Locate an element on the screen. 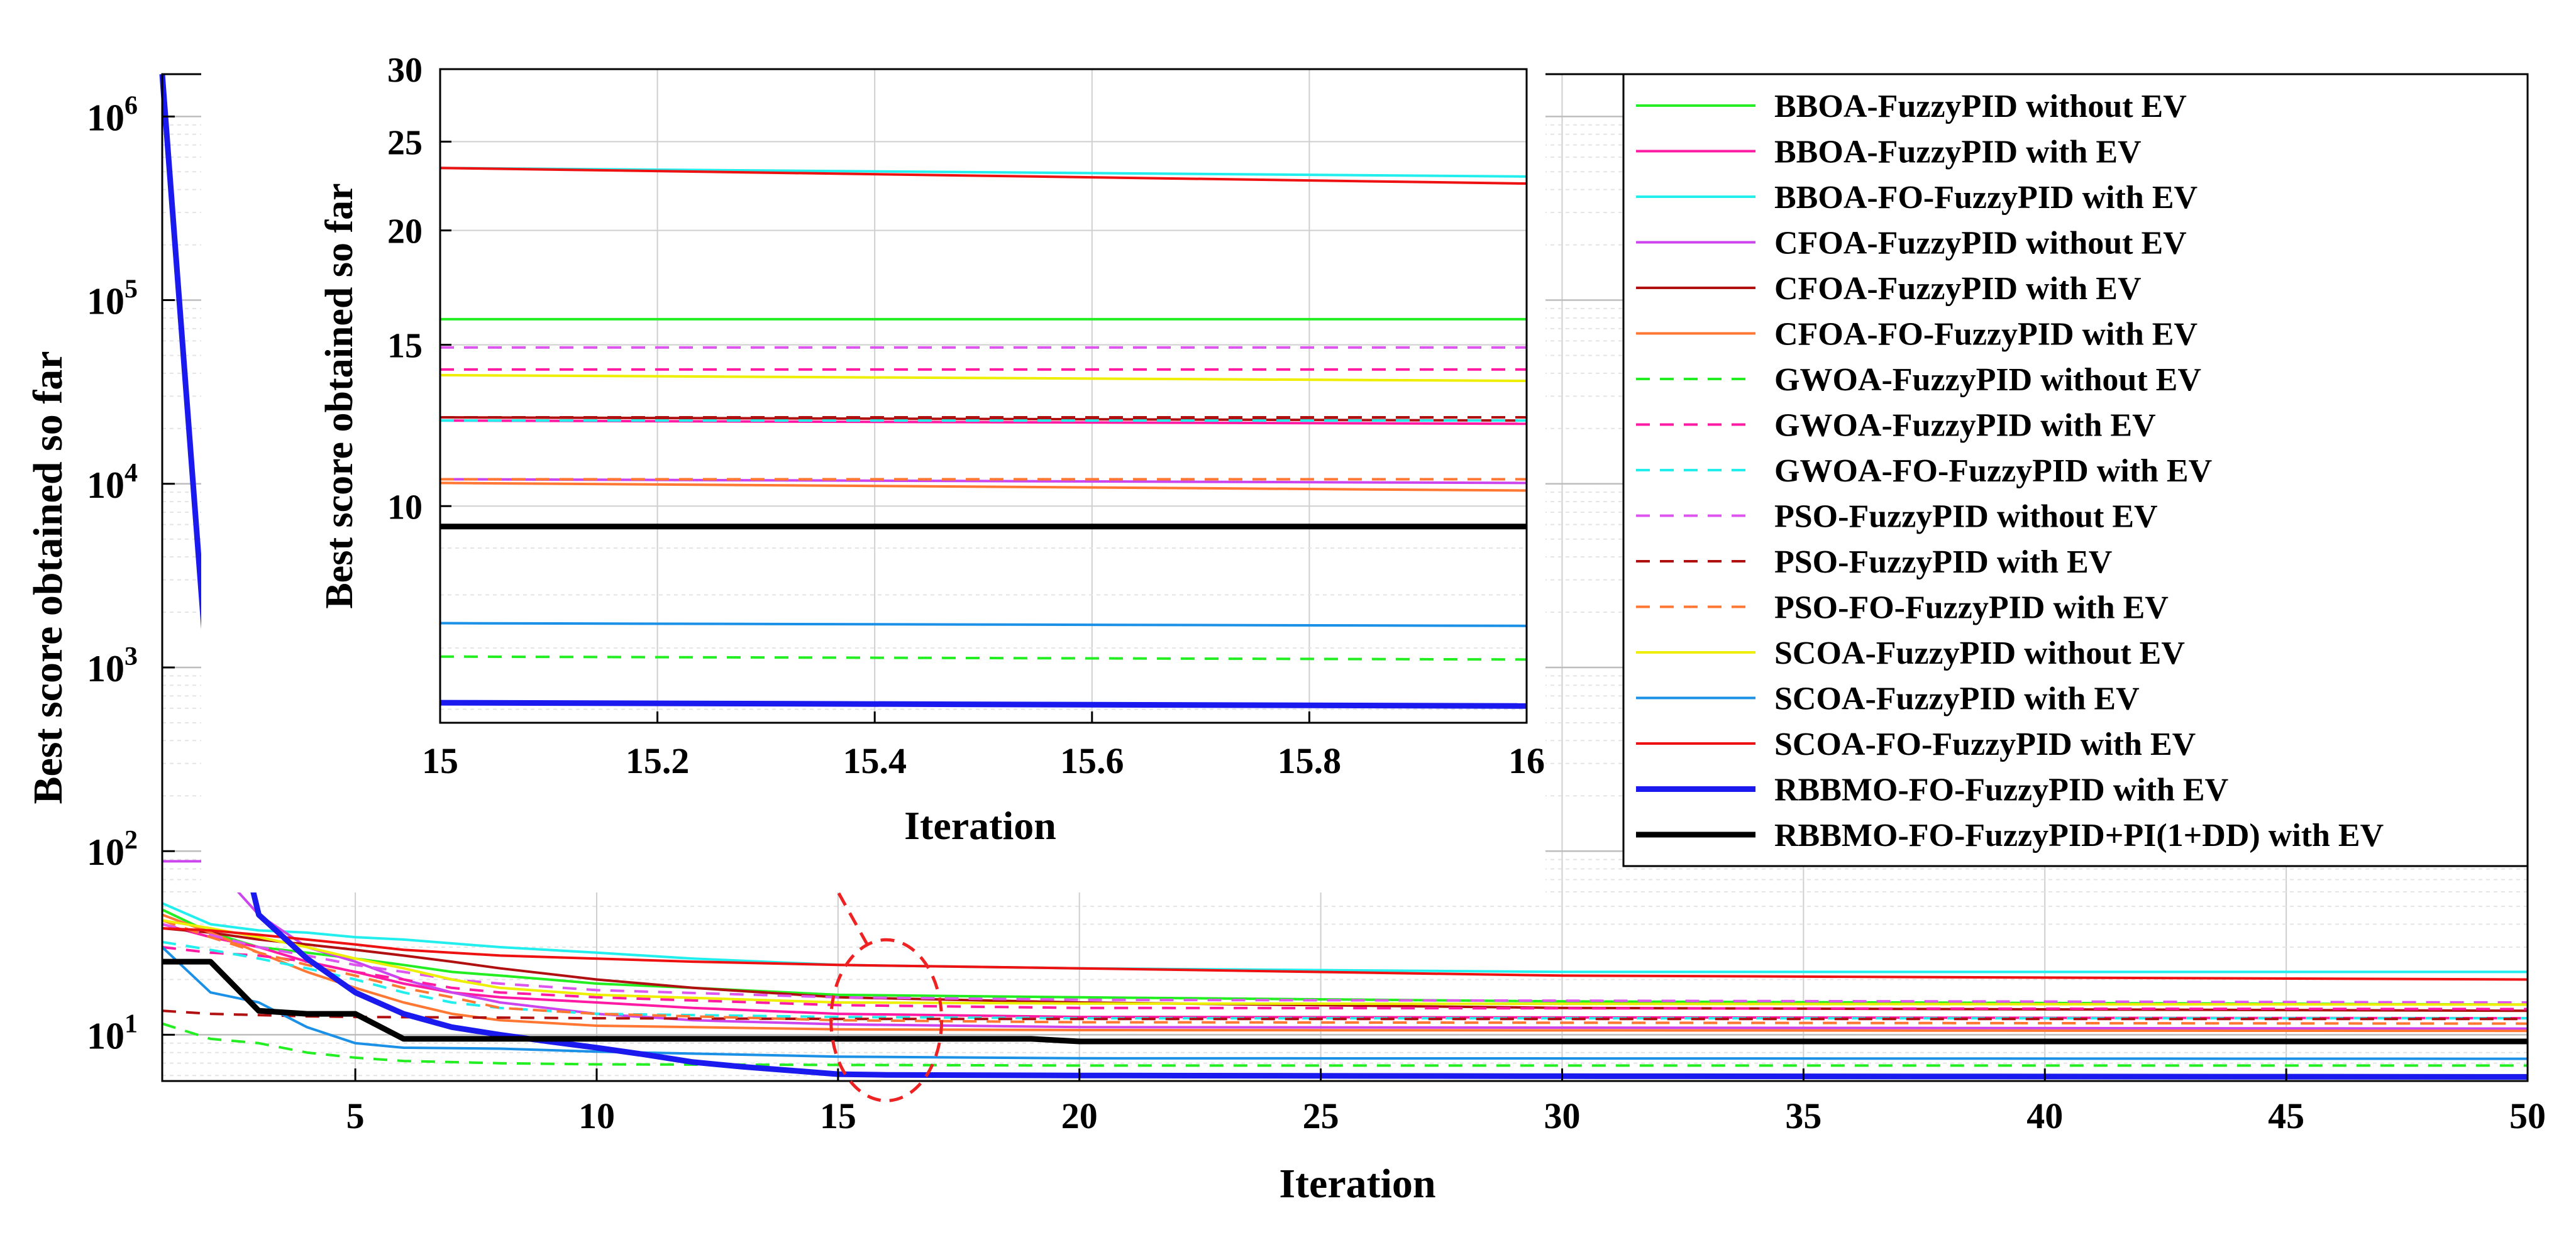 Image resolution: width=2576 pixels, height=1235 pixels. legend-item: BBOA-FuzzyPID without EV is located at coordinates (1911, 106).